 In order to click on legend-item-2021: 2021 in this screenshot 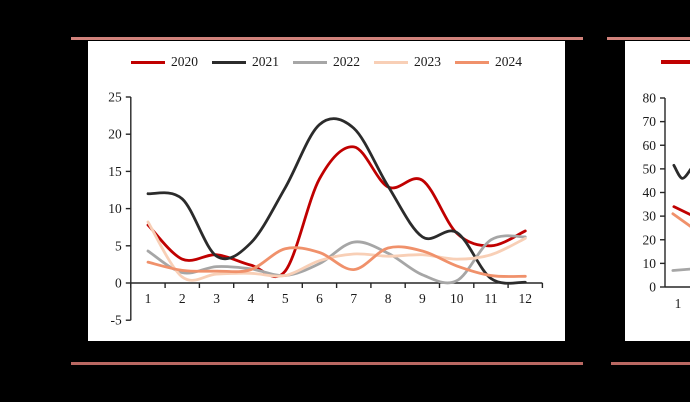, I will do `click(245, 62)`.